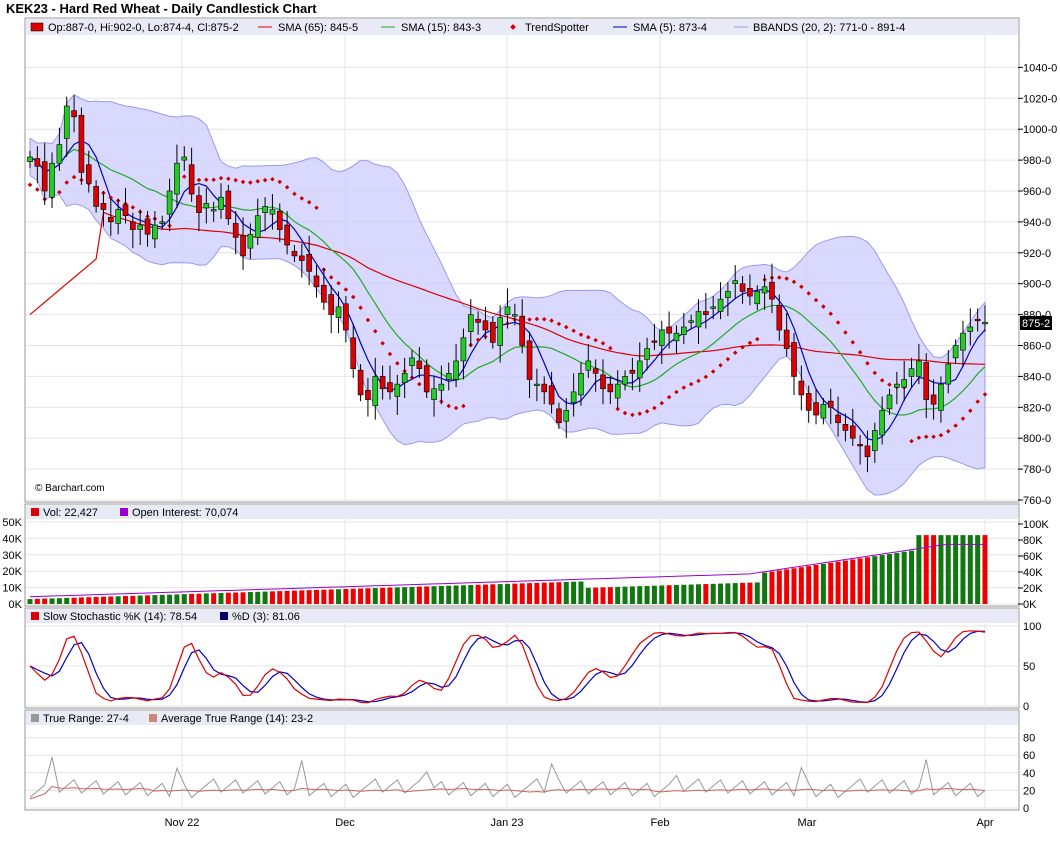 The height and width of the screenshot is (851, 1060). Describe the element at coordinates (829, 28) in the screenshot. I see `bbands-legend: BBANDS (20, 2): 771-0 - 891-4` at that location.